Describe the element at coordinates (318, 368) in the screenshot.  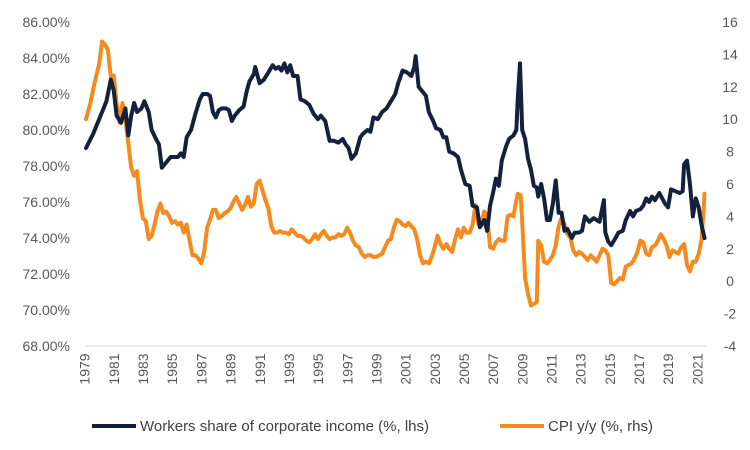
I see `x-tick-label: 1995` at that location.